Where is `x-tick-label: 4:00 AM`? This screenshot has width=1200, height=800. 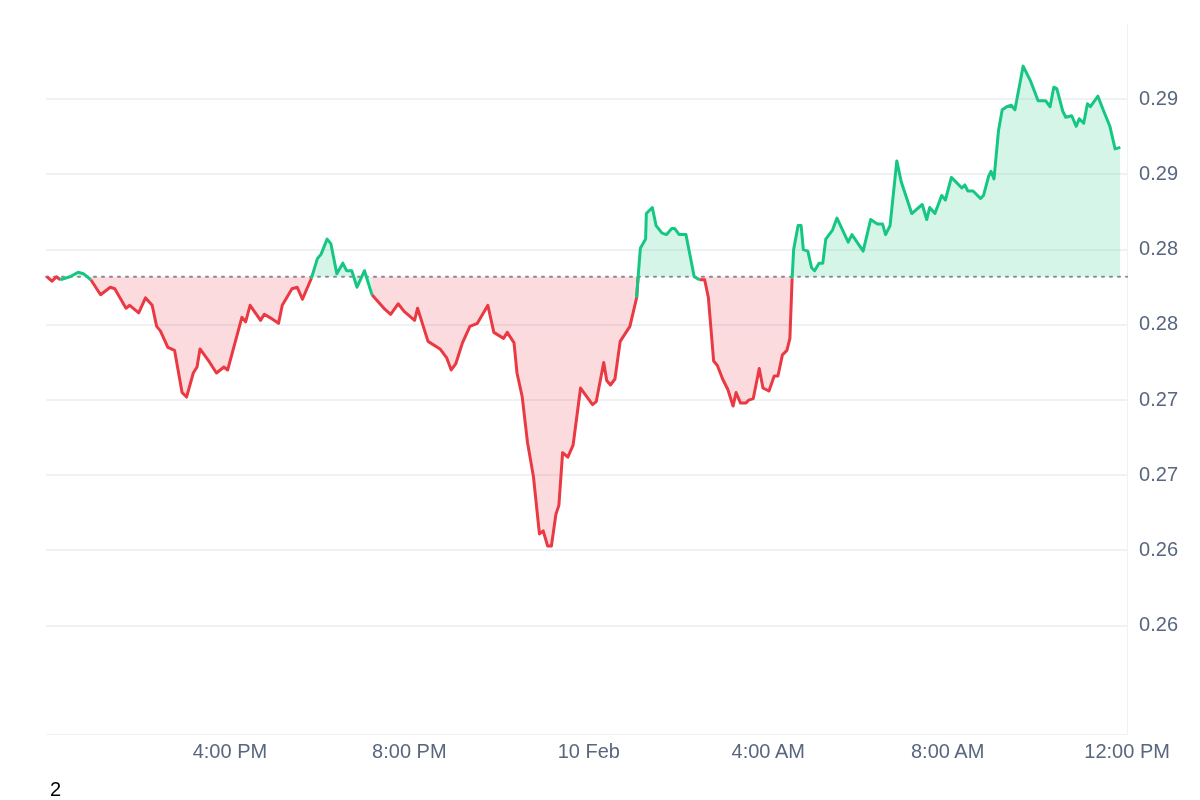 x-tick-label: 4:00 AM is located at coordinates (768, 750).